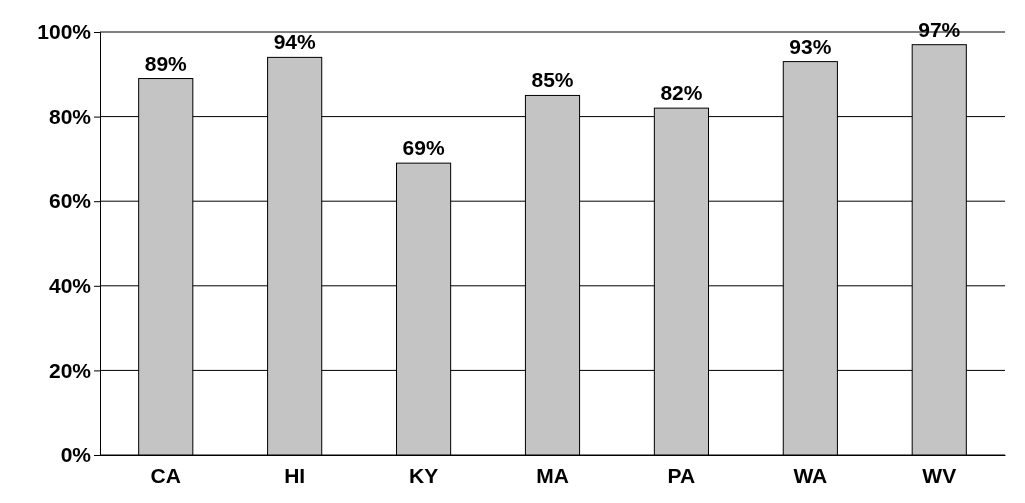 The width and height of the screenshot is (1025, 503). I want to click on y-tick-label: 80%, so click(70, 116).